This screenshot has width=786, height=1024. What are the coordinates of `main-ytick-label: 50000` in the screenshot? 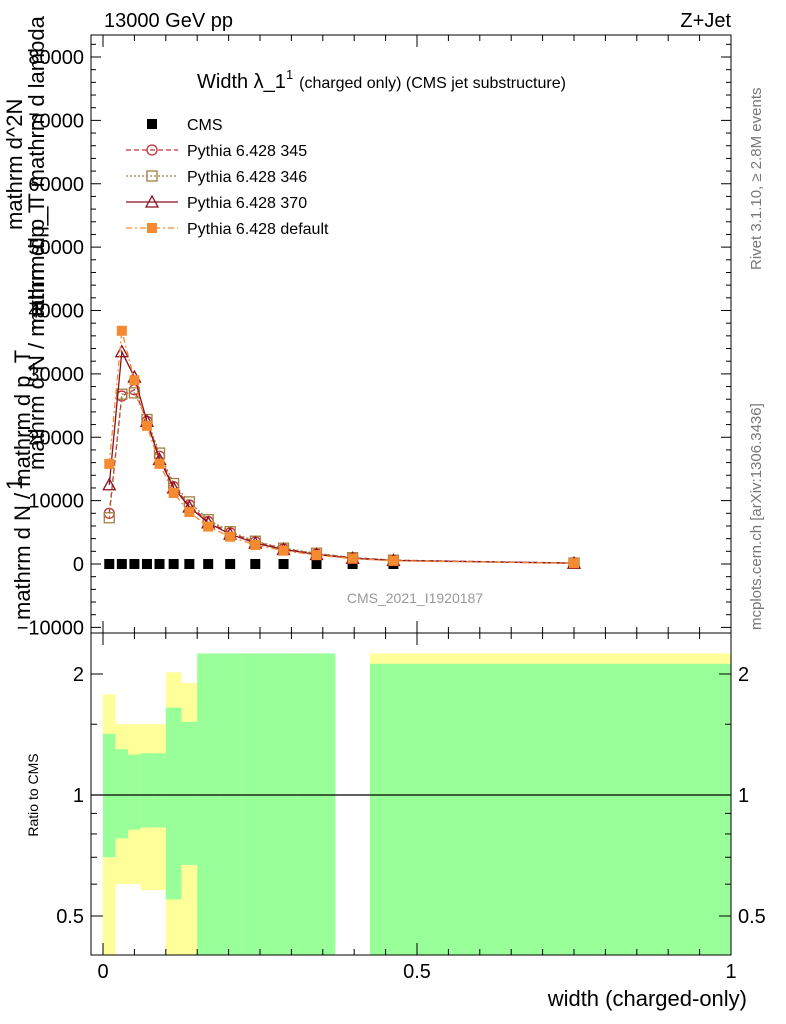 It's located at (56, 248).